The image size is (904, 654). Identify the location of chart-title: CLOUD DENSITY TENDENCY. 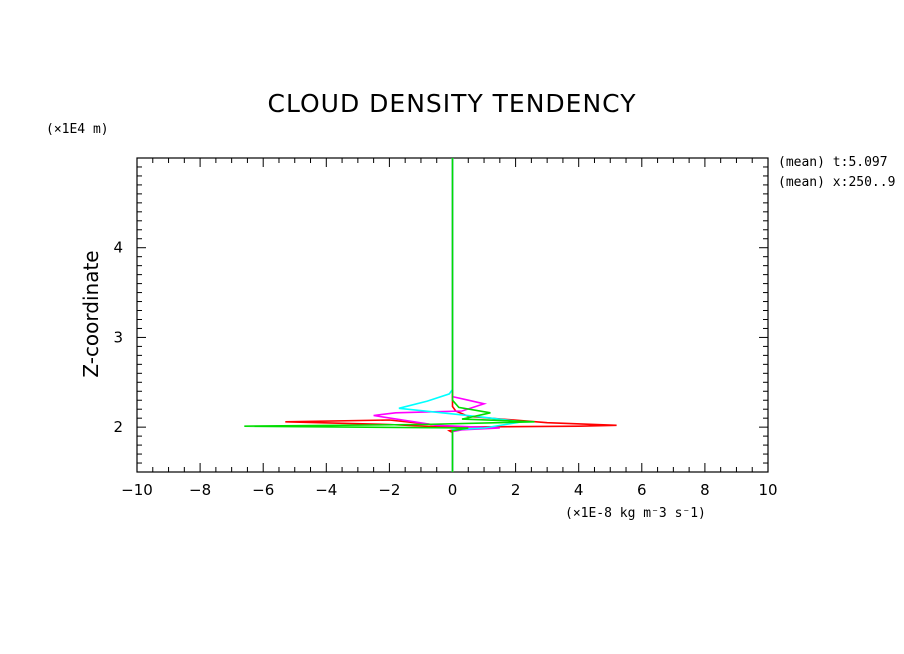
(452, 103).